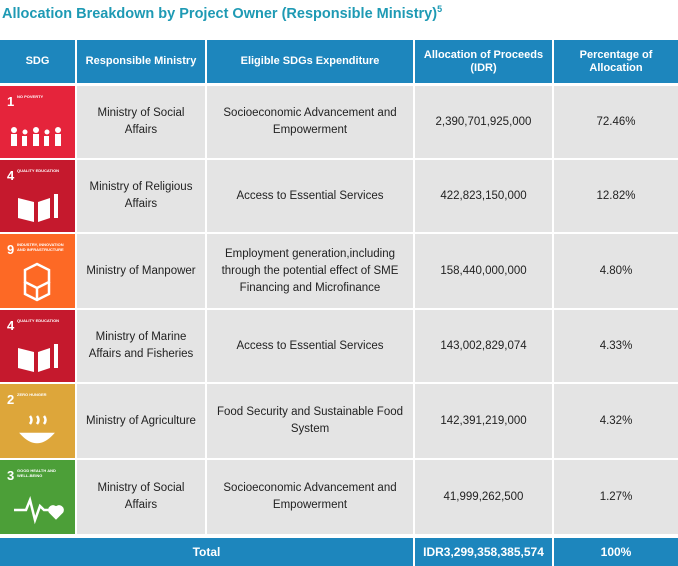 This screenshot has height=566, width=678. Describe the element at coordinates (141, 196) in the screenshot. I see `ministry-cell: Ministry of Religious Affairs` at that location.